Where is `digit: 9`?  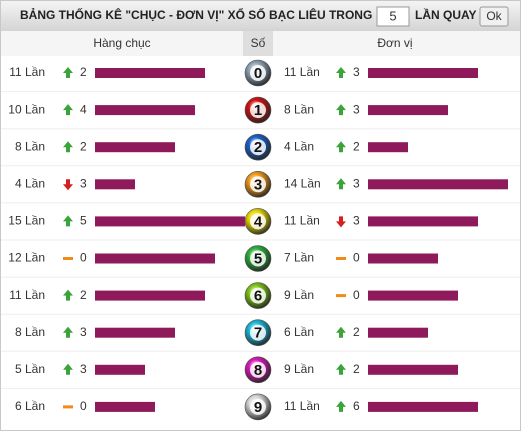 digit: 9 is located at coordinates (258, 407).